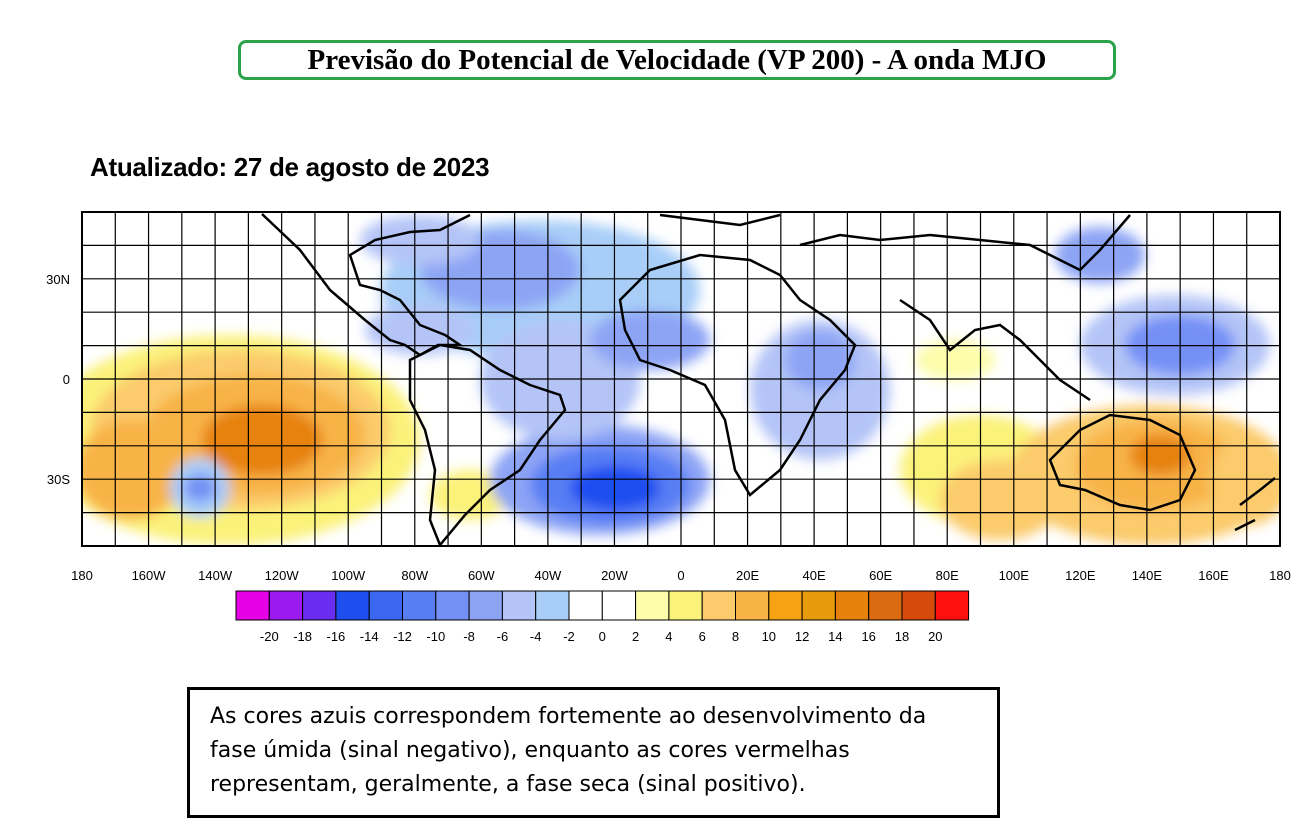 Image resolution: width=1305 pixels, height=830 pixels. I want to click on lat-label-30n: 30N, so click(58, 279).